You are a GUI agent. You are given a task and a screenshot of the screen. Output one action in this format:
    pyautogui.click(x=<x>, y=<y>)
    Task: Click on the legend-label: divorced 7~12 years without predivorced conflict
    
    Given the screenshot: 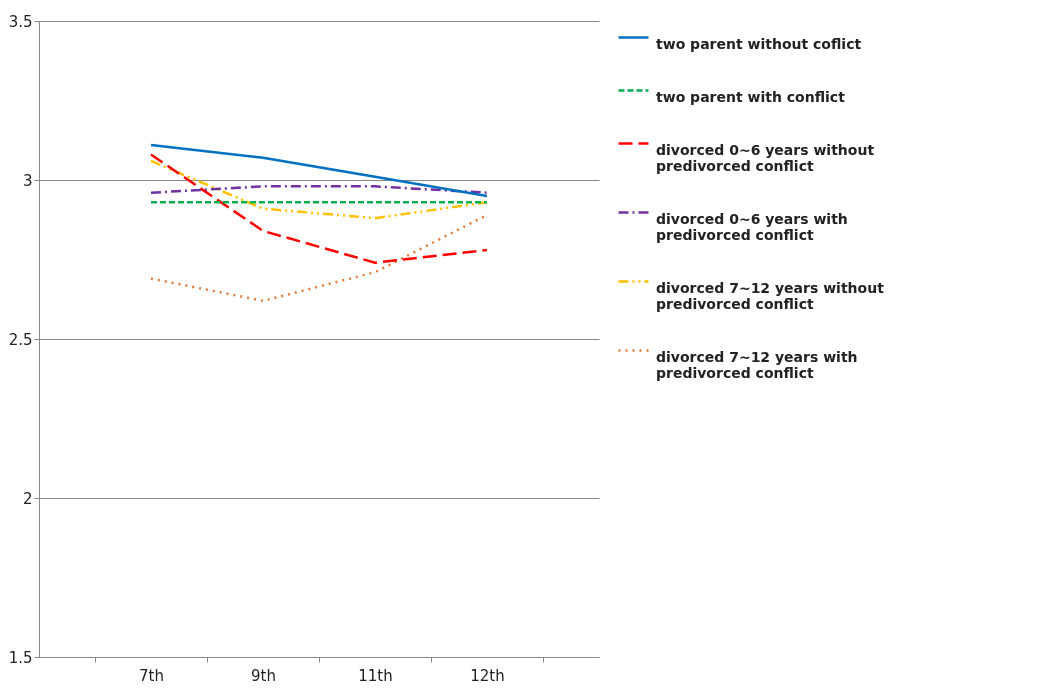 What is the action you would take?
    pyautogui.click(x=770, y=295)
    